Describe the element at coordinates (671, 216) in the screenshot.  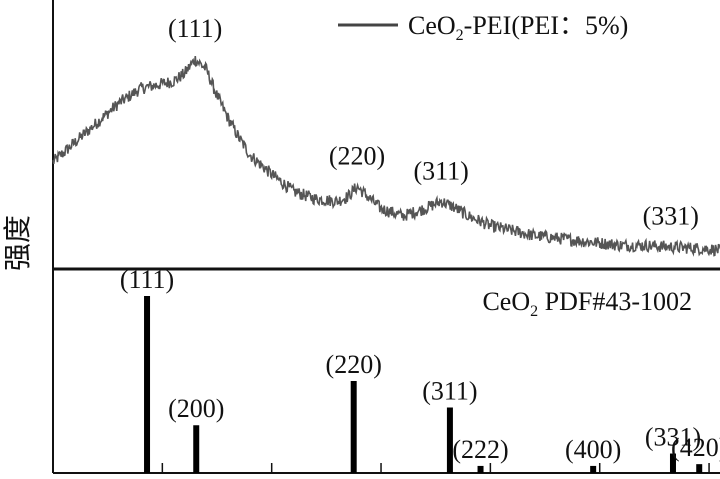
I see `top-peak-label: (331)` at that location.